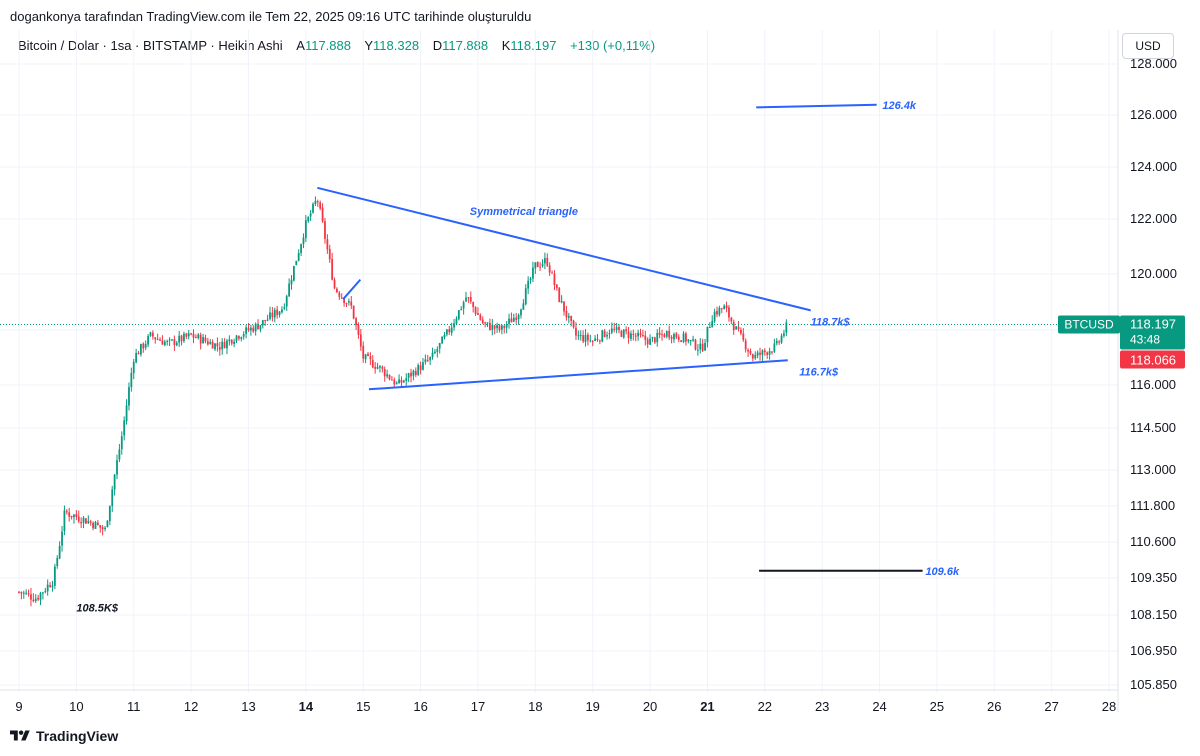 The width and height of the screenshot is (1200, 756). What do you see at coordinates (1148, 46) in the screenshot?
I see `currency-button: USD` at bounding box center [1148, 46].